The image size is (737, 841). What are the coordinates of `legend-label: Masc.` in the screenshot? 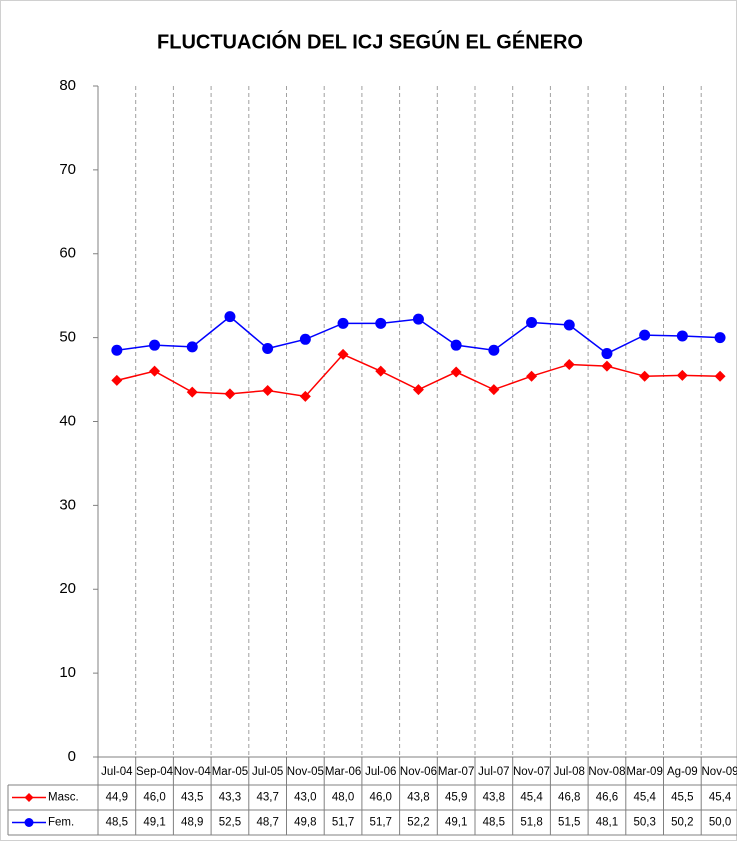 It's located at (63, 798).